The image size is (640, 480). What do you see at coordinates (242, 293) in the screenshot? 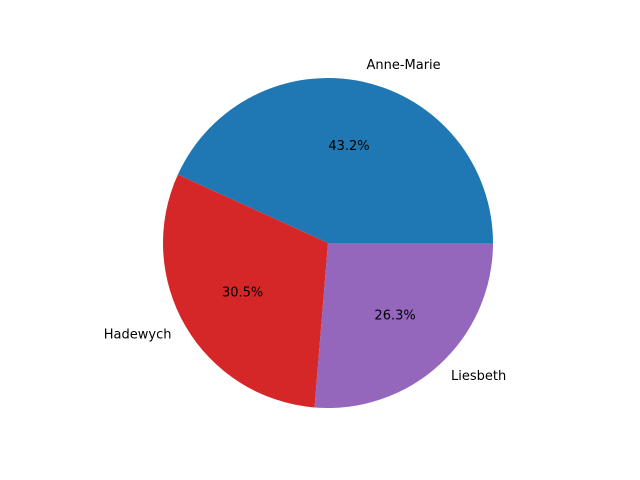
I see `slice-percent-hadewych: 30.5%` at bounding box center [242, 293].